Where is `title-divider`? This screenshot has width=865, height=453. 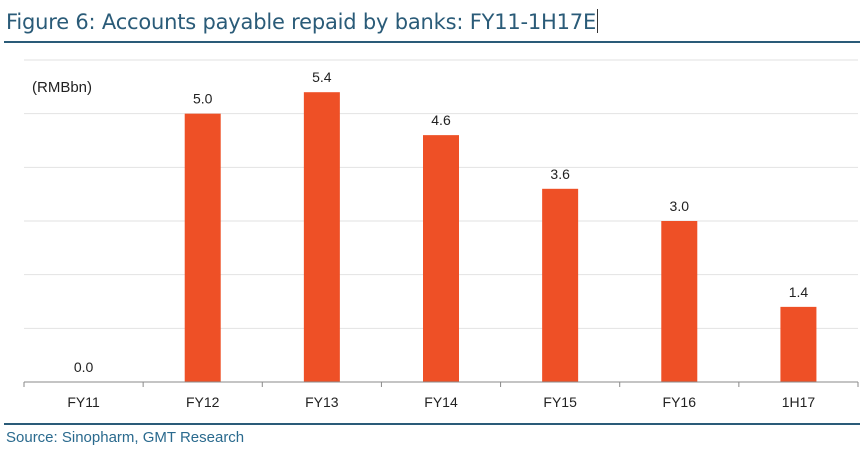
title-divider is located at coordinates (432, 42).